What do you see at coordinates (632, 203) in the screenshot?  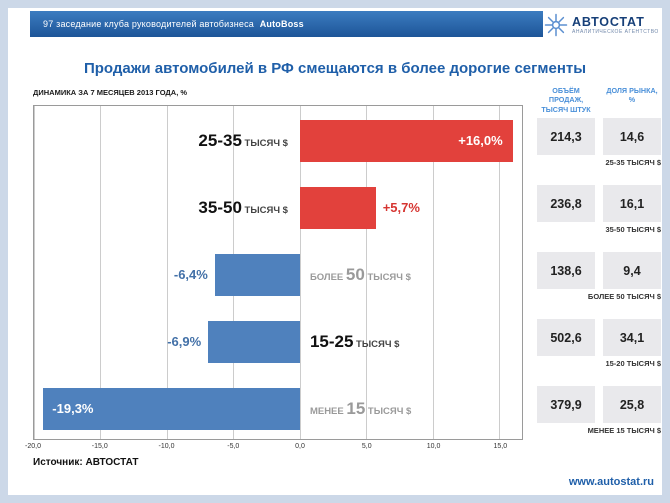 I see `share-value: 16,1` at bounding box center [632, 203].